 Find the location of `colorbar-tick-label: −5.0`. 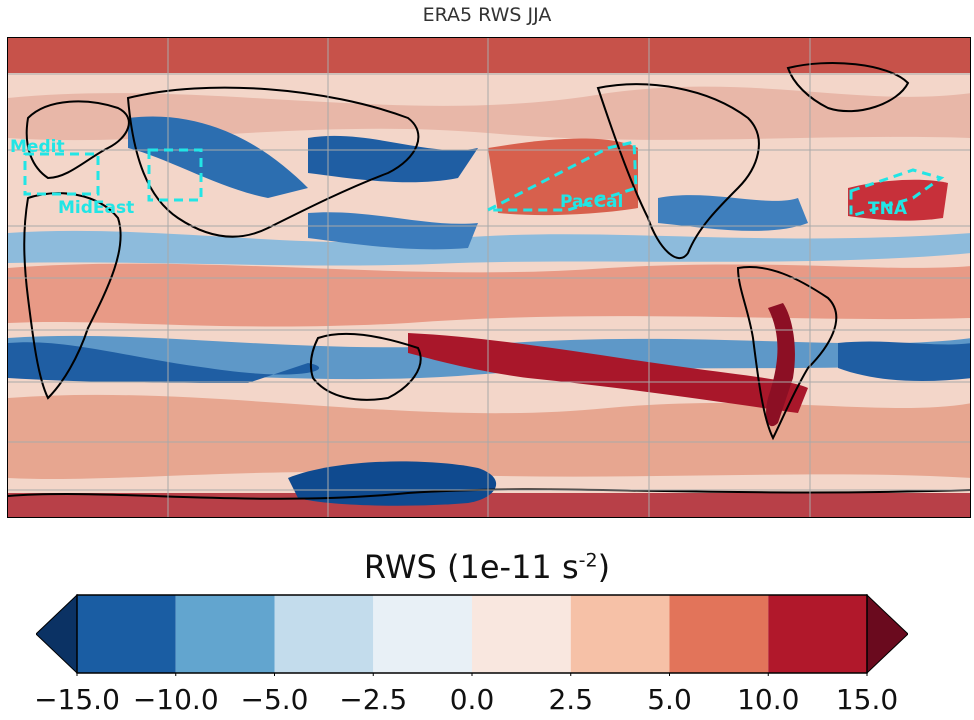

colorbar-tick-label: −5.0 is located at coordinates (274, 699).